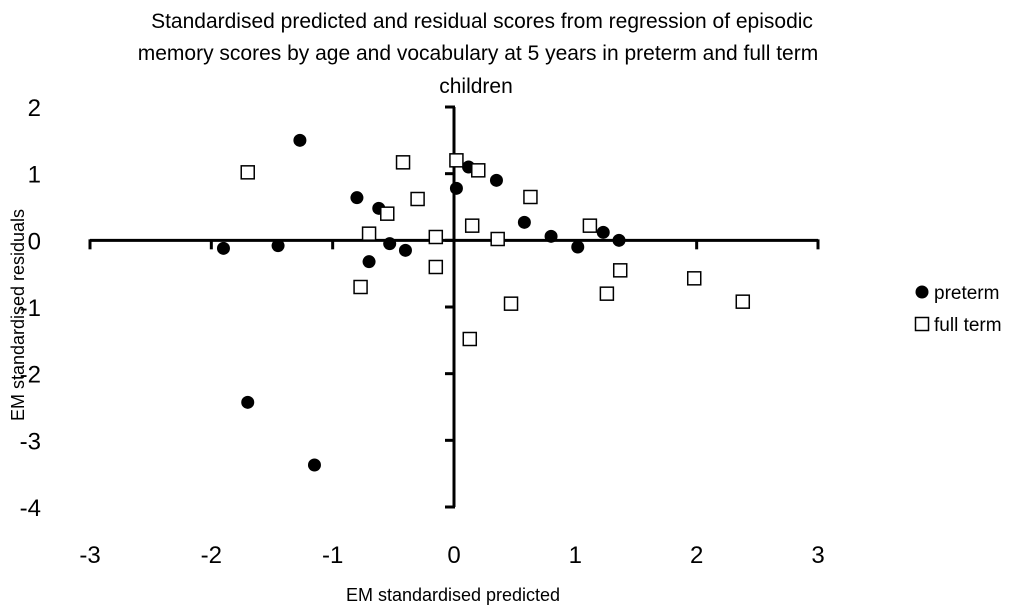 This screenshot has width=1013, height=611. What do you see at coordinates (922, 324) in the screenshot?
I see `legend-full-term-marker` at bounding box center [922, 324].